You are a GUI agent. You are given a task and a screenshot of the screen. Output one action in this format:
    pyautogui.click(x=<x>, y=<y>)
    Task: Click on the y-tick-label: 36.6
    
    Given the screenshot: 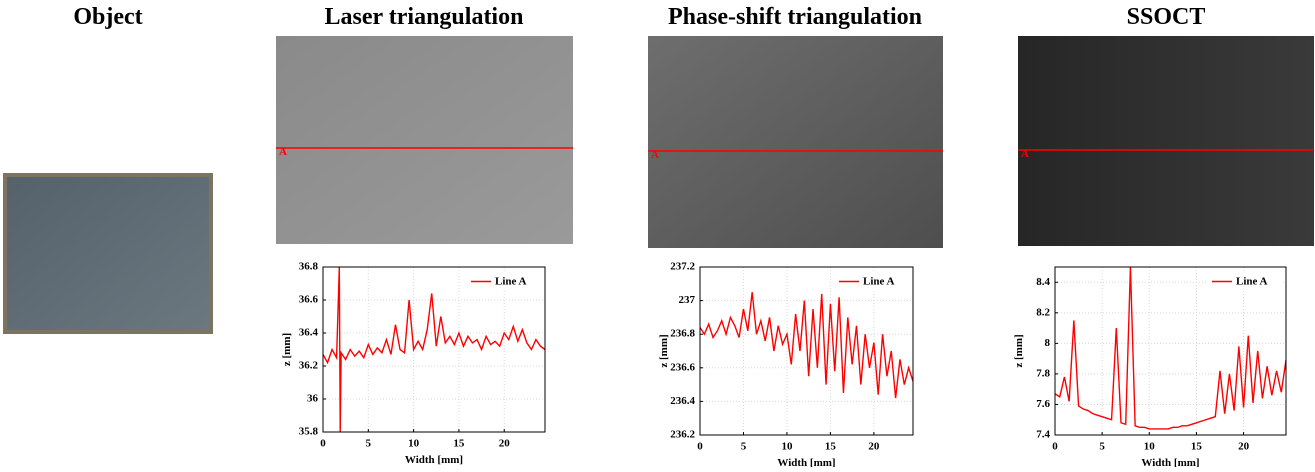 What is the action you would take?
    pyautogui.click(x=309, y=300)
    